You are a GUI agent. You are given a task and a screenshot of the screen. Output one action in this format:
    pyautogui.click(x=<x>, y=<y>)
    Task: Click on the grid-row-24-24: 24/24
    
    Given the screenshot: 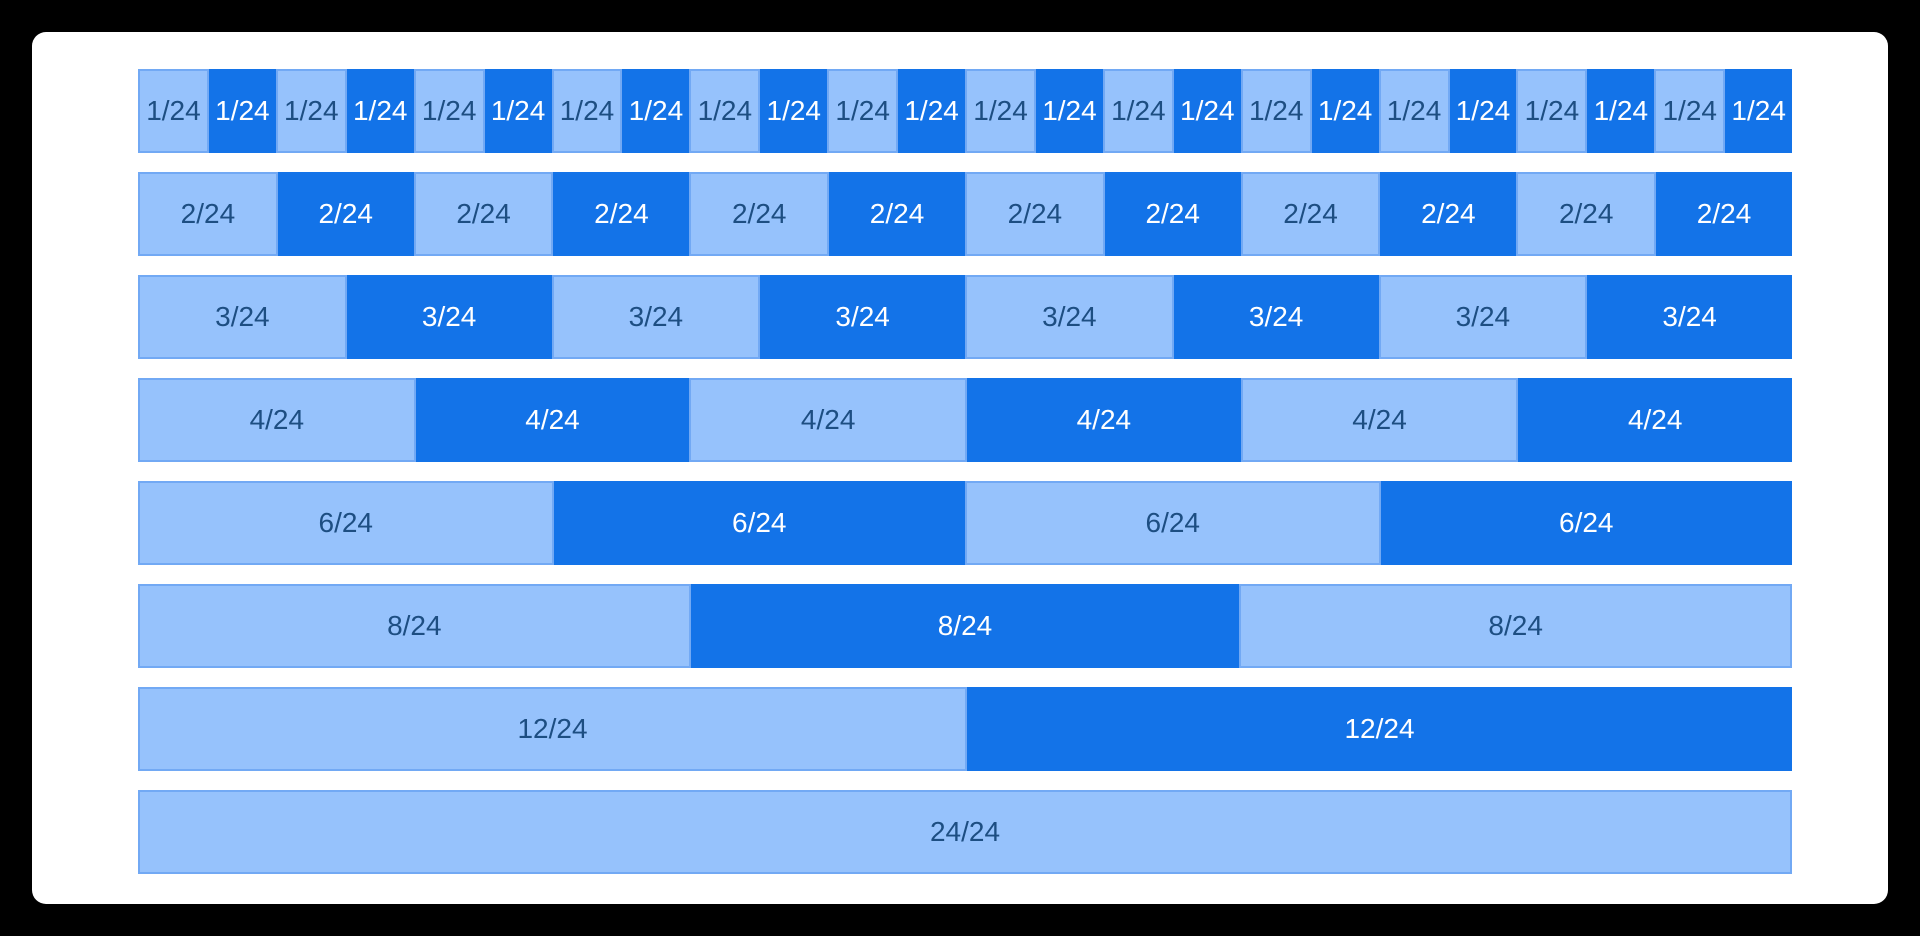 What is the action you would take?
    pyautogui.click(x=965, y=832)
    